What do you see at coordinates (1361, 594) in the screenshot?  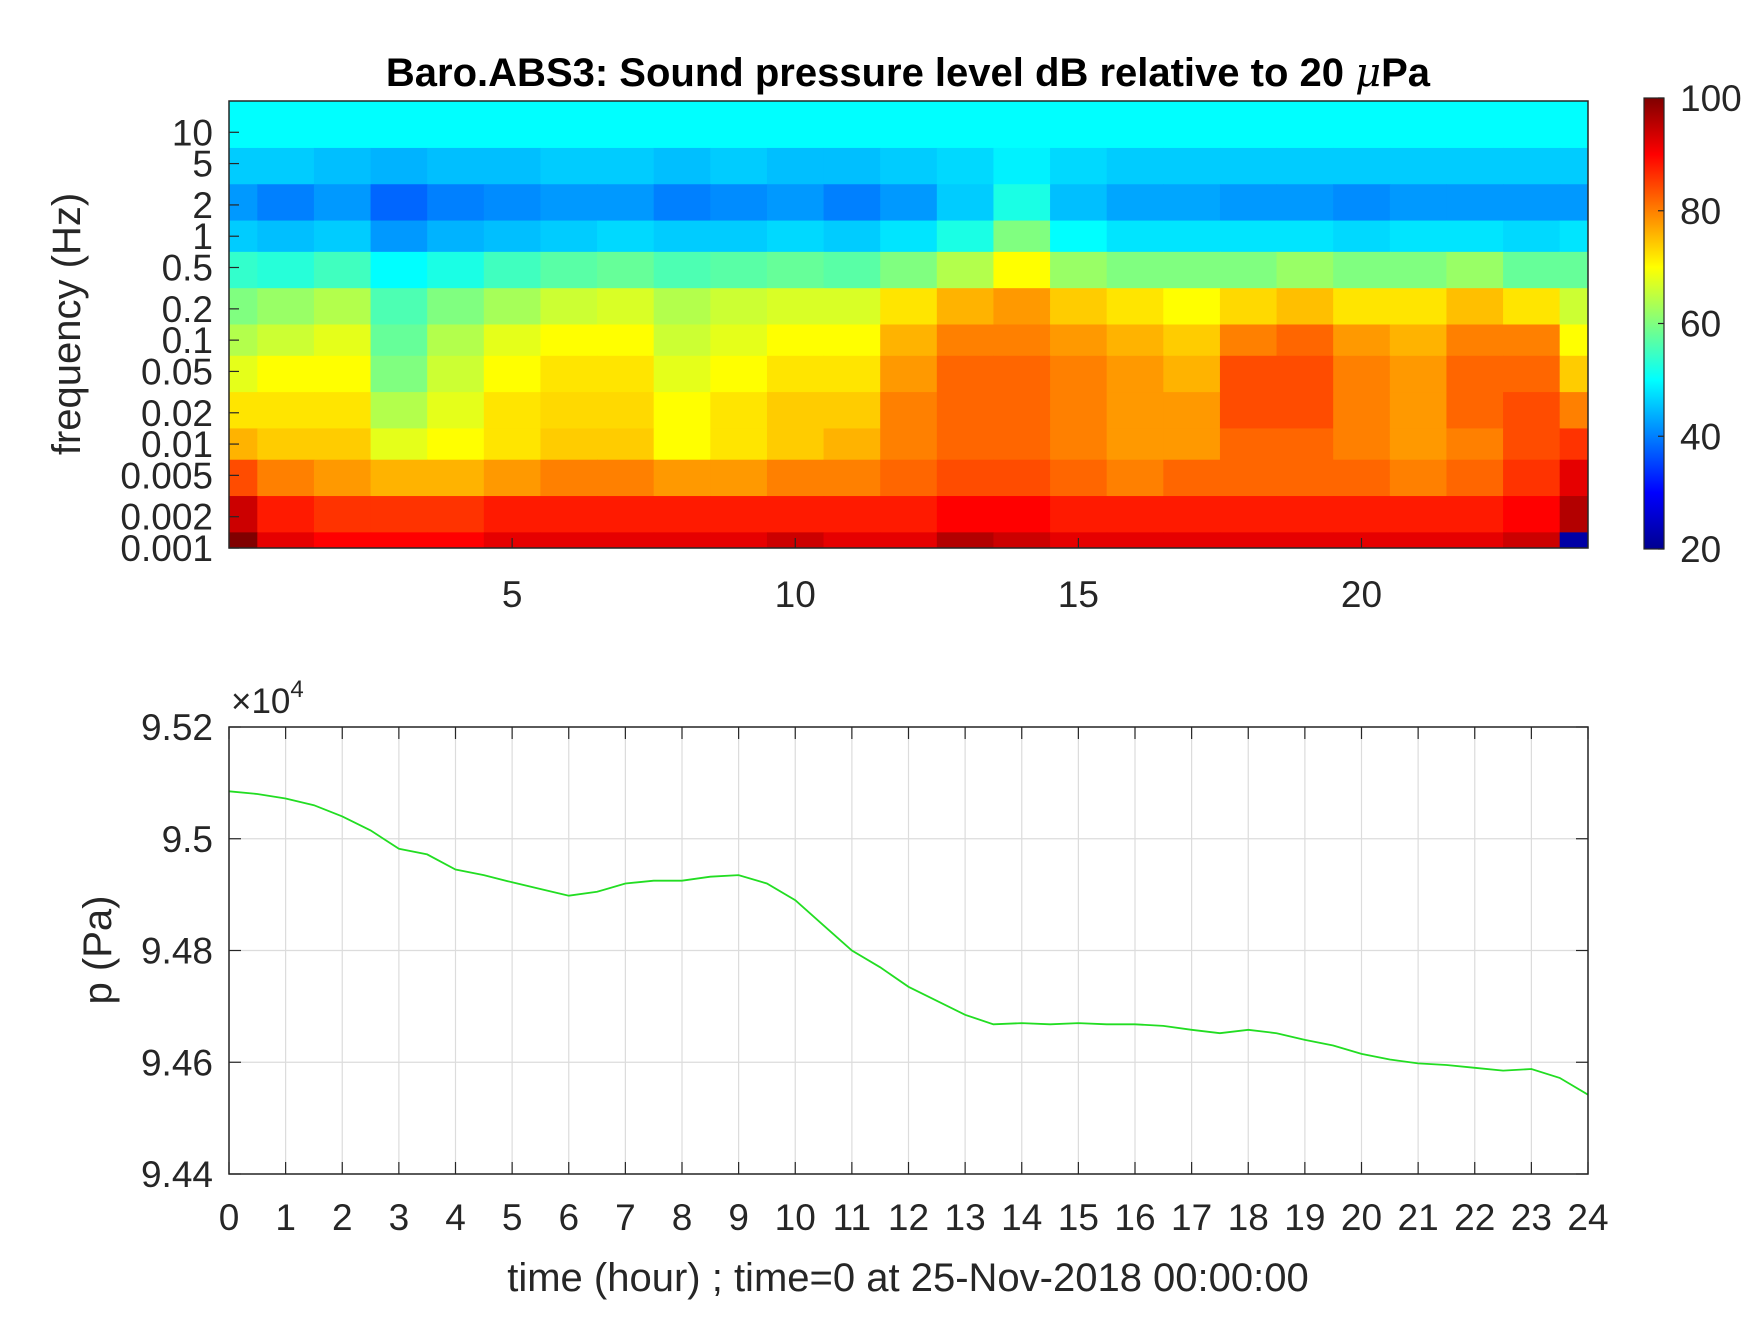 I see `spectrogram-x-tick-label: 20` at bounding box center [1361, 594].